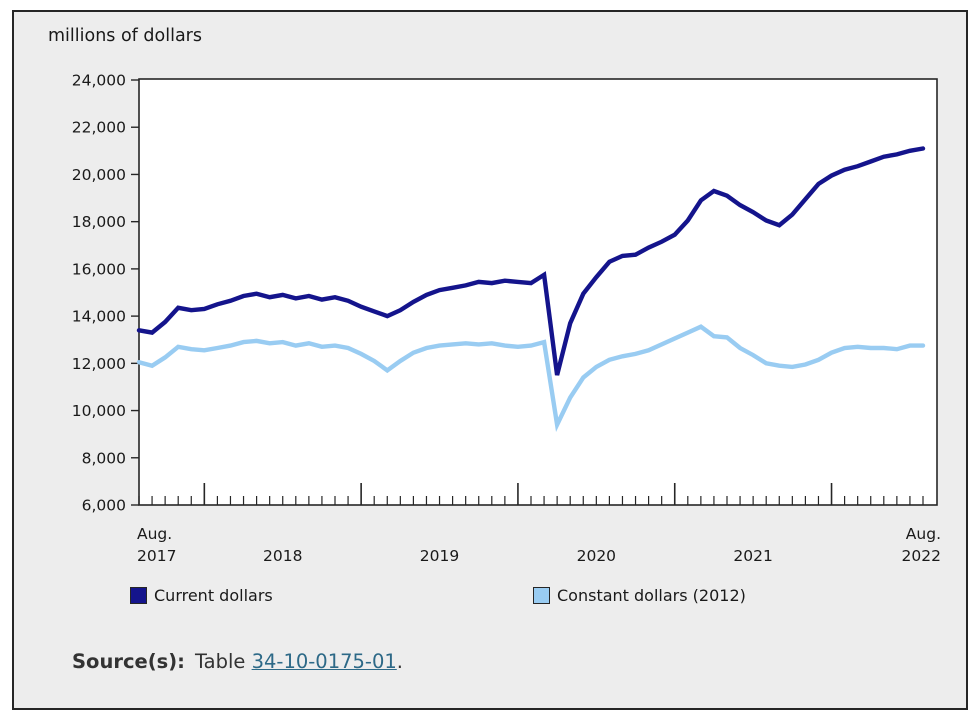 This screenshot has width=980, height=723. I want to click on chart-title: millions of dollars, so click(125, 36).